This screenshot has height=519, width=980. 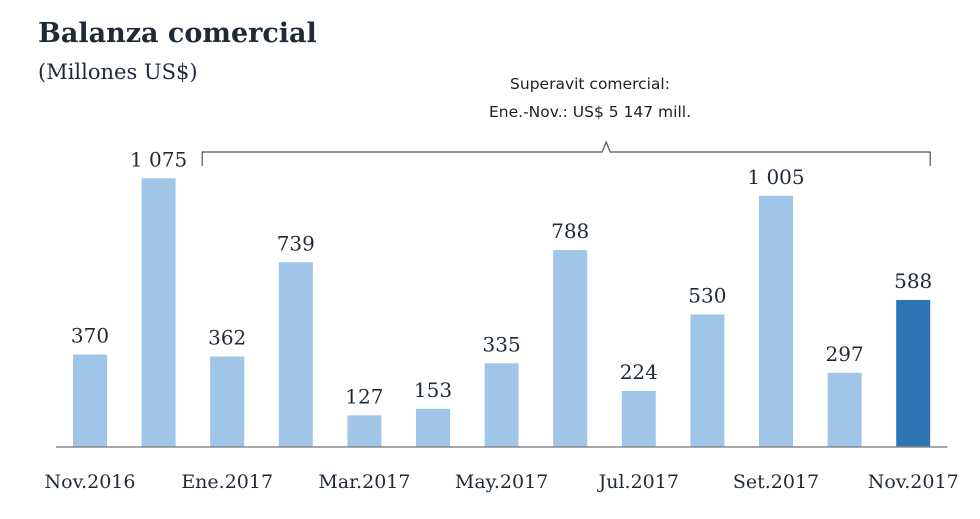 I want to click on bar-Abr.2017, so click(x=433, y=428).